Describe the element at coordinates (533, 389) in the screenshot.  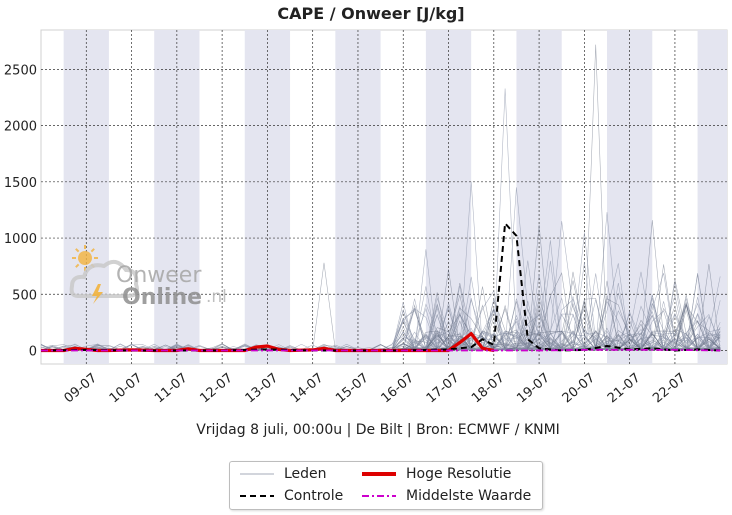
I see `x-tick-label: 19-07` at that location.